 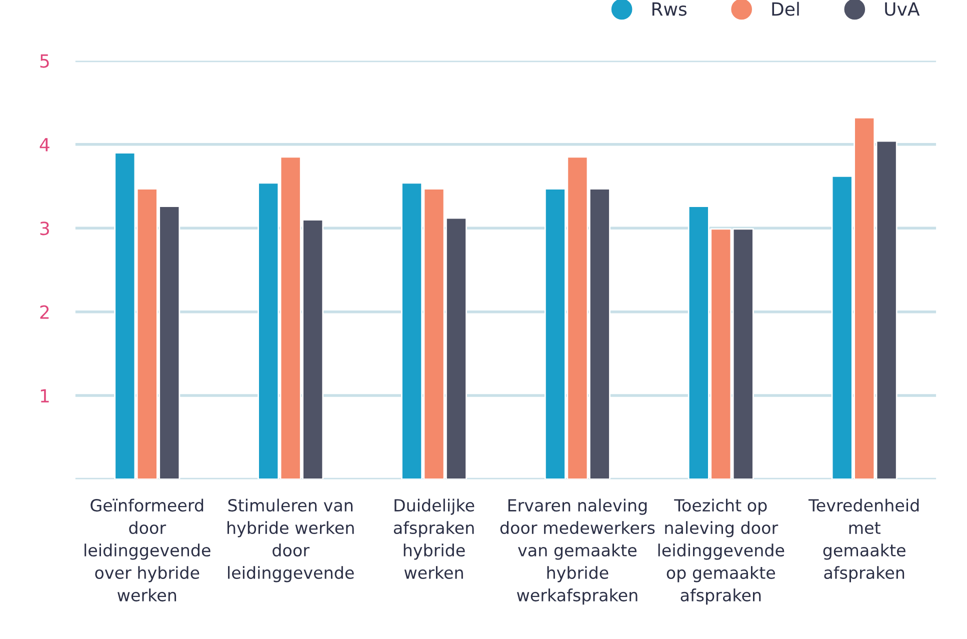 What do you see at coordinates (721, 551) in the screenshot?
I see `x-tick-label: Toezicht op naleving door leidinggevende op gemaakte afspraken` at bounding box center [721, 551].